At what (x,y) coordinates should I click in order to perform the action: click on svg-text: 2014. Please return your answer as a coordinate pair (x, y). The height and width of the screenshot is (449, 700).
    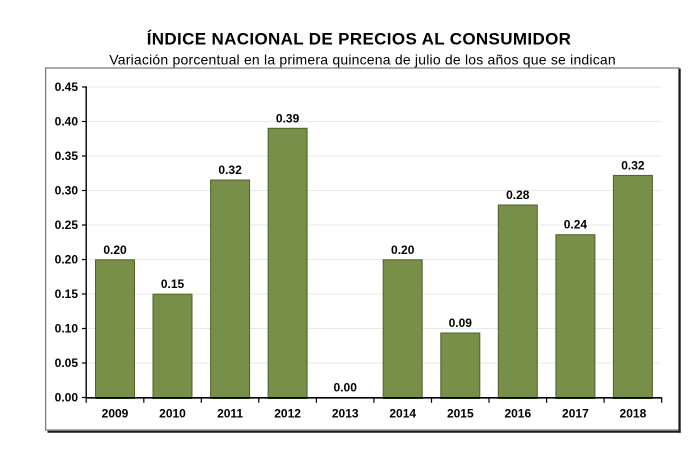
    Looking at the image, I should click on (402, 414).